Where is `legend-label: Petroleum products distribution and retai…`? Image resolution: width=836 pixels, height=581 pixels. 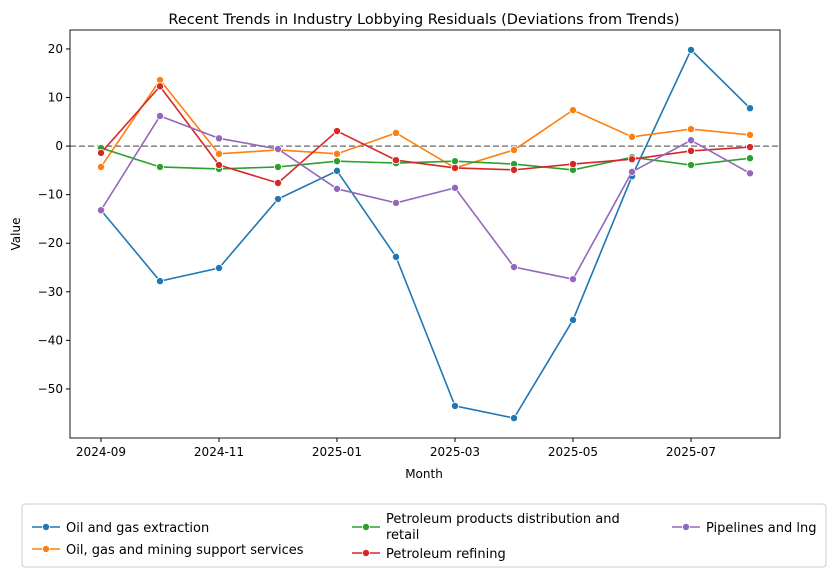 legend-label: Petroleum products distribution and retai… is located at coordinates (503, 527).